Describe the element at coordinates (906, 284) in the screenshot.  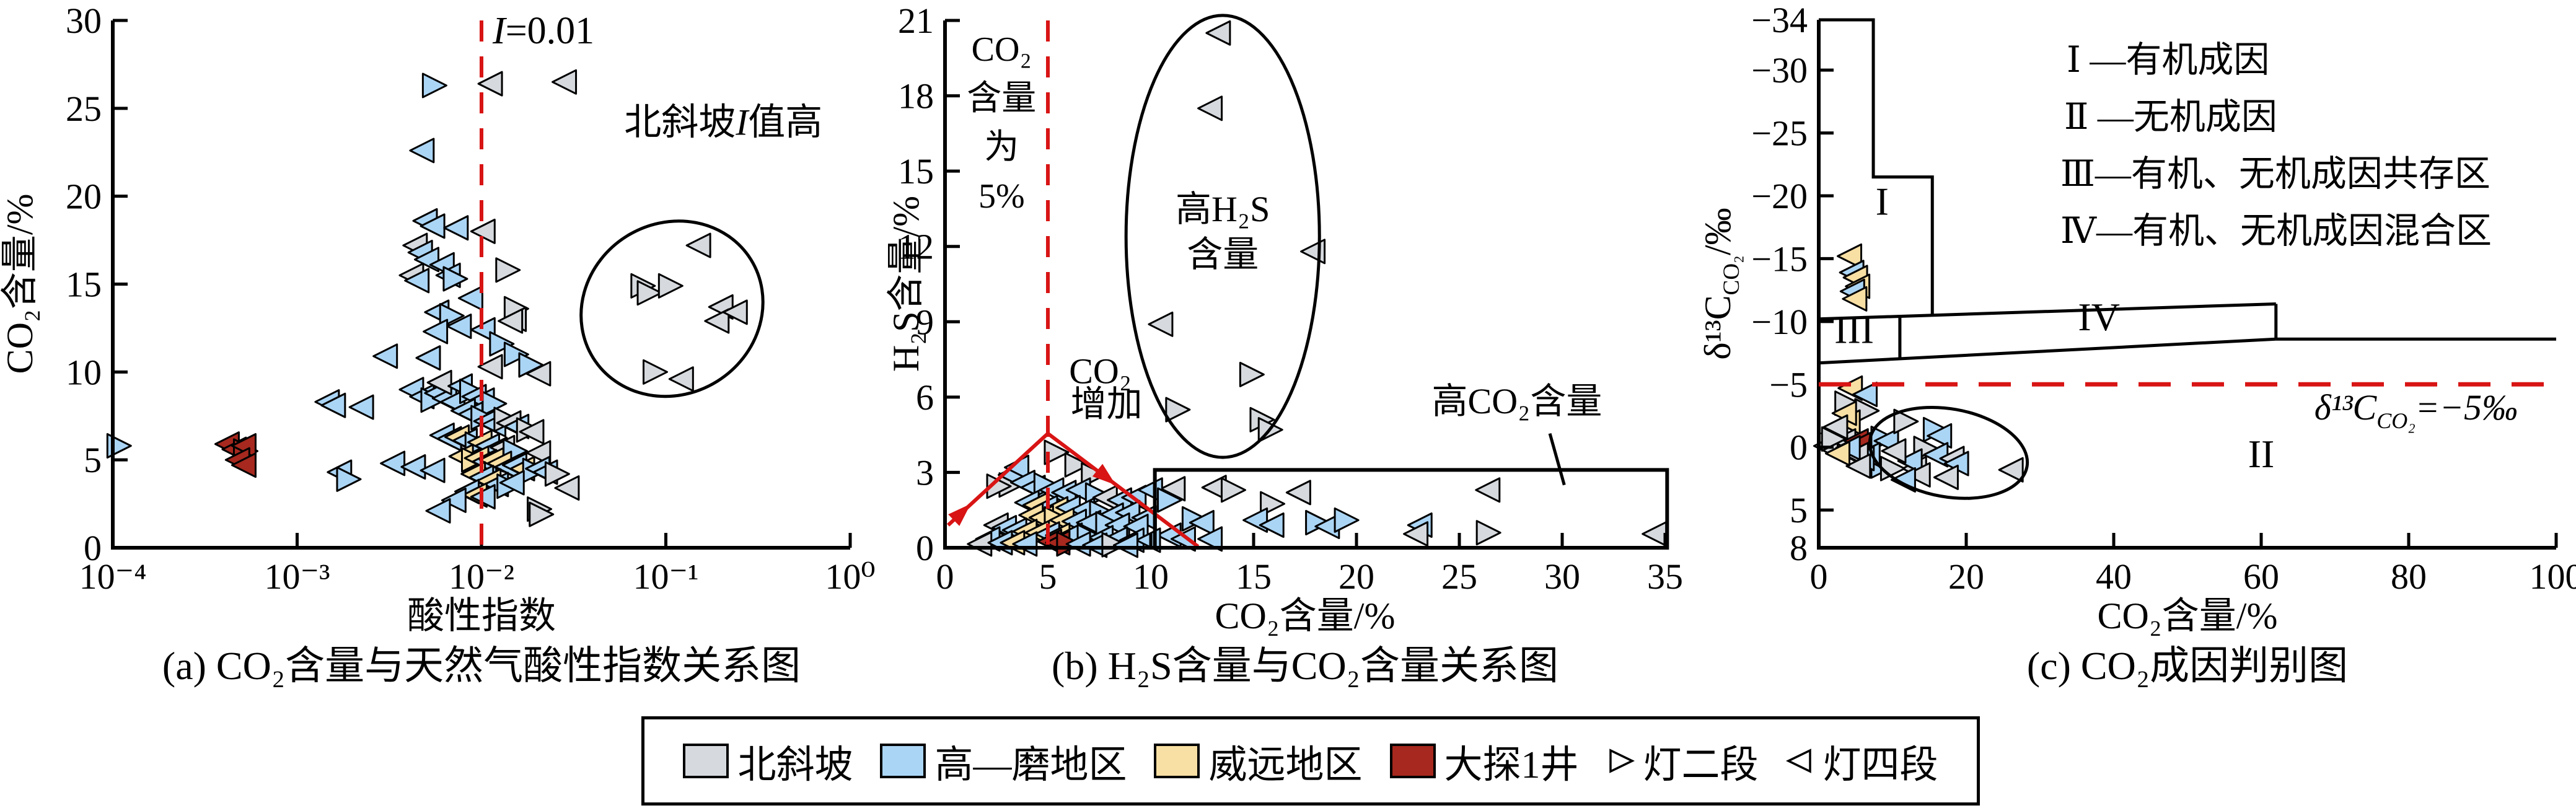
I see `y-axis-title: H₂S含量/%` at that location.